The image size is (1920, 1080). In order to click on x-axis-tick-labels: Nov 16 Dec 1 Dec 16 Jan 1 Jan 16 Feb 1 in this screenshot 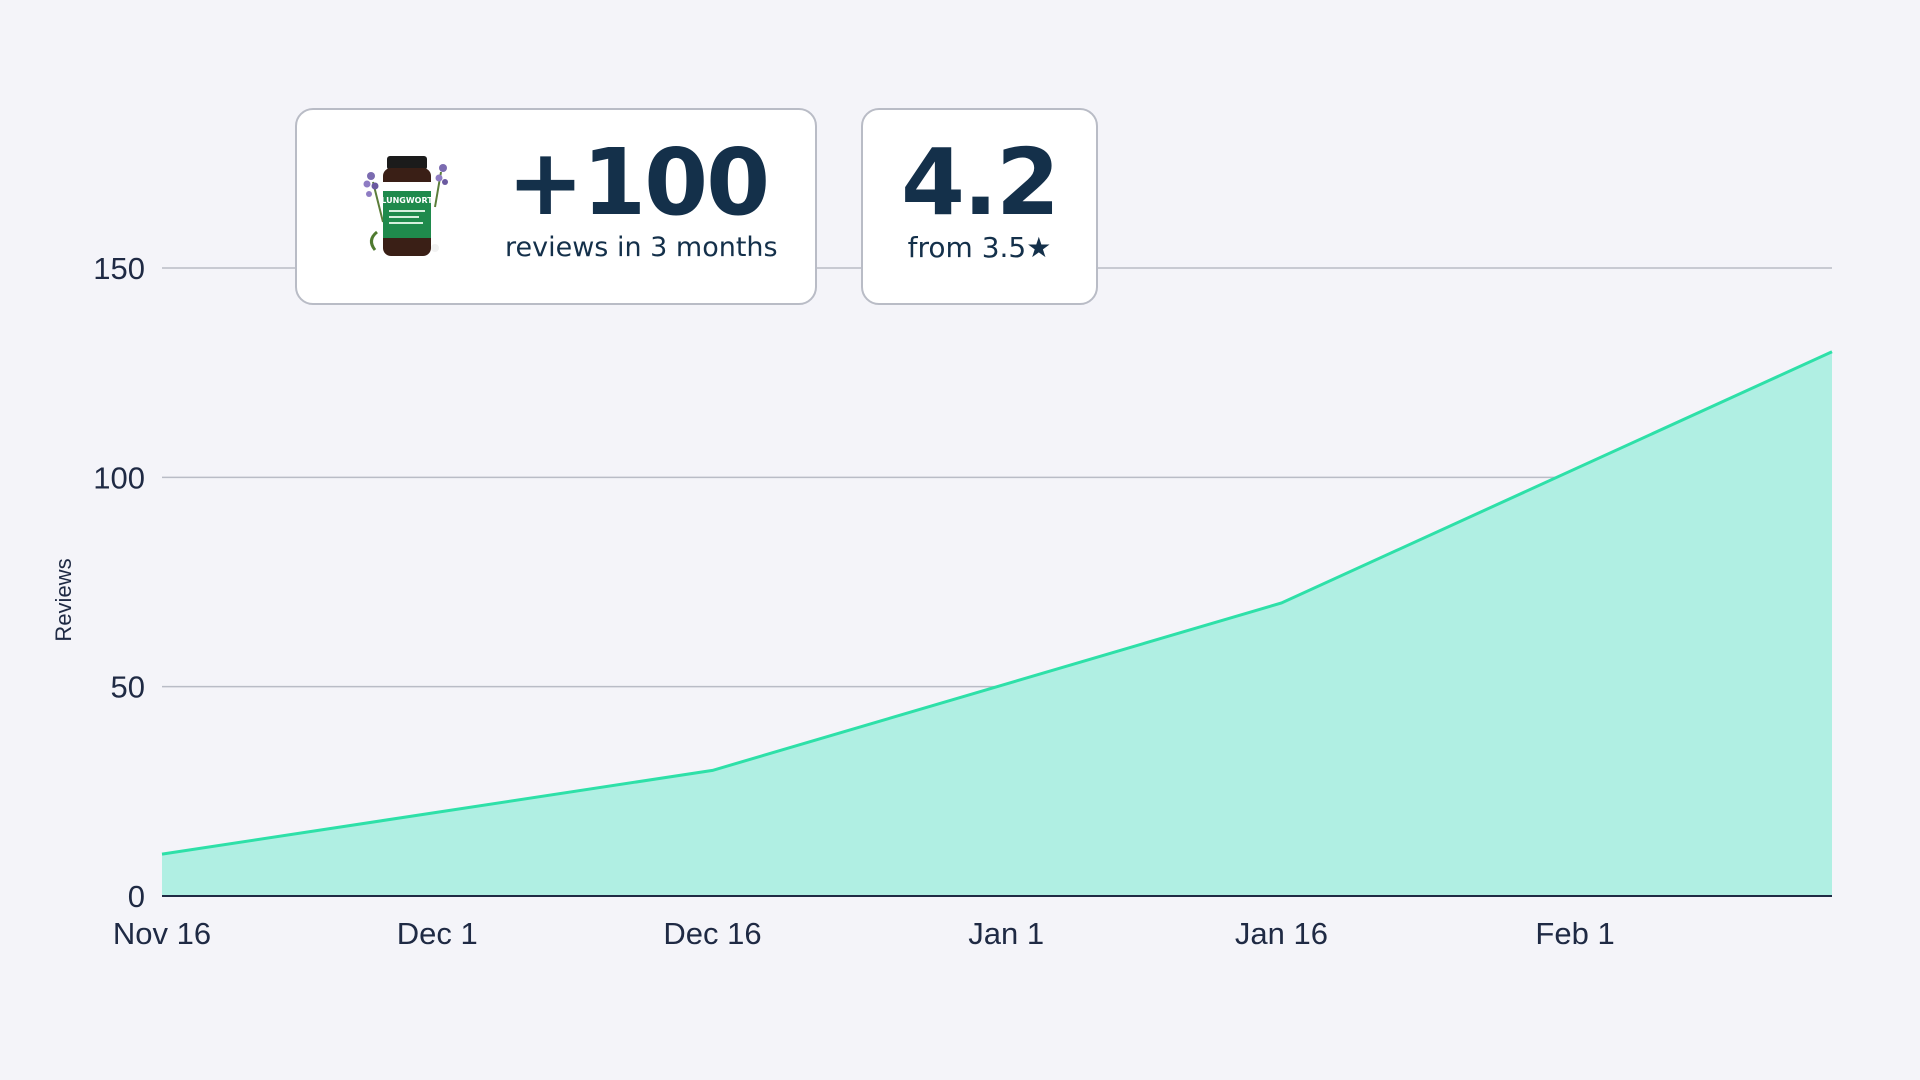, I will do `click(864, 933)`.